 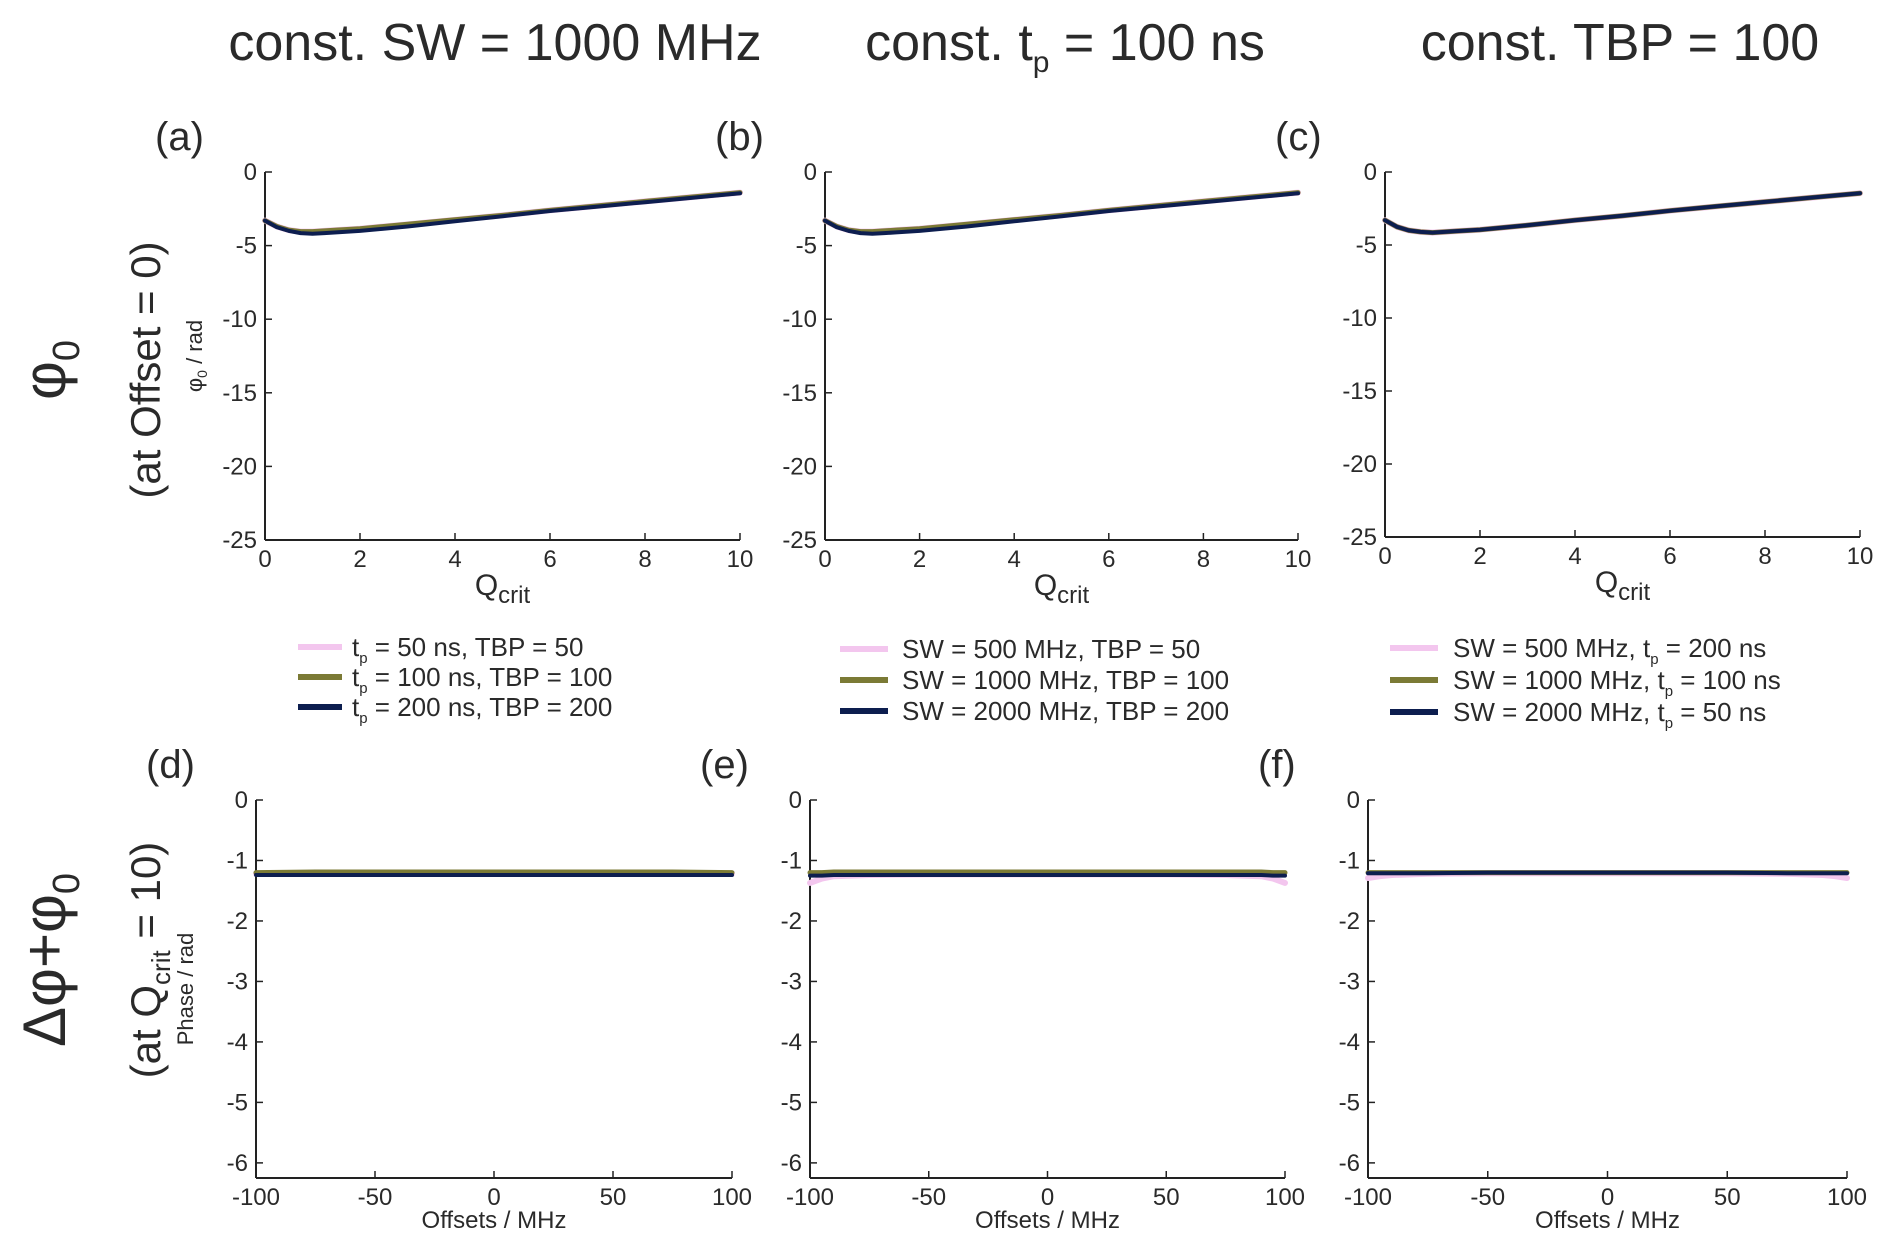 What do you see at coordinates (170, 765) in the screenshot?
I see `panel-label: (d)` at bounding box center [170, 765].